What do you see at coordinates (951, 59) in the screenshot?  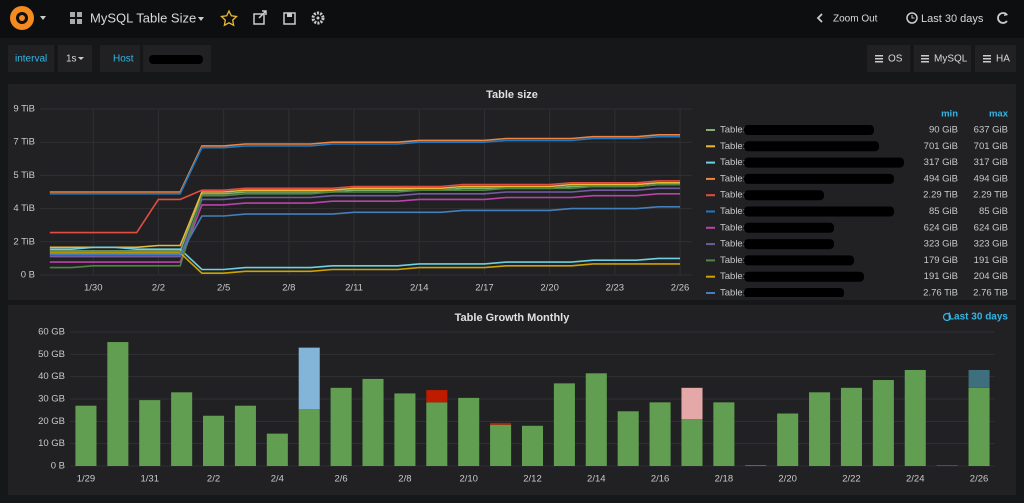 I see `link-label: MySQL` at bounding box center [951, 59].